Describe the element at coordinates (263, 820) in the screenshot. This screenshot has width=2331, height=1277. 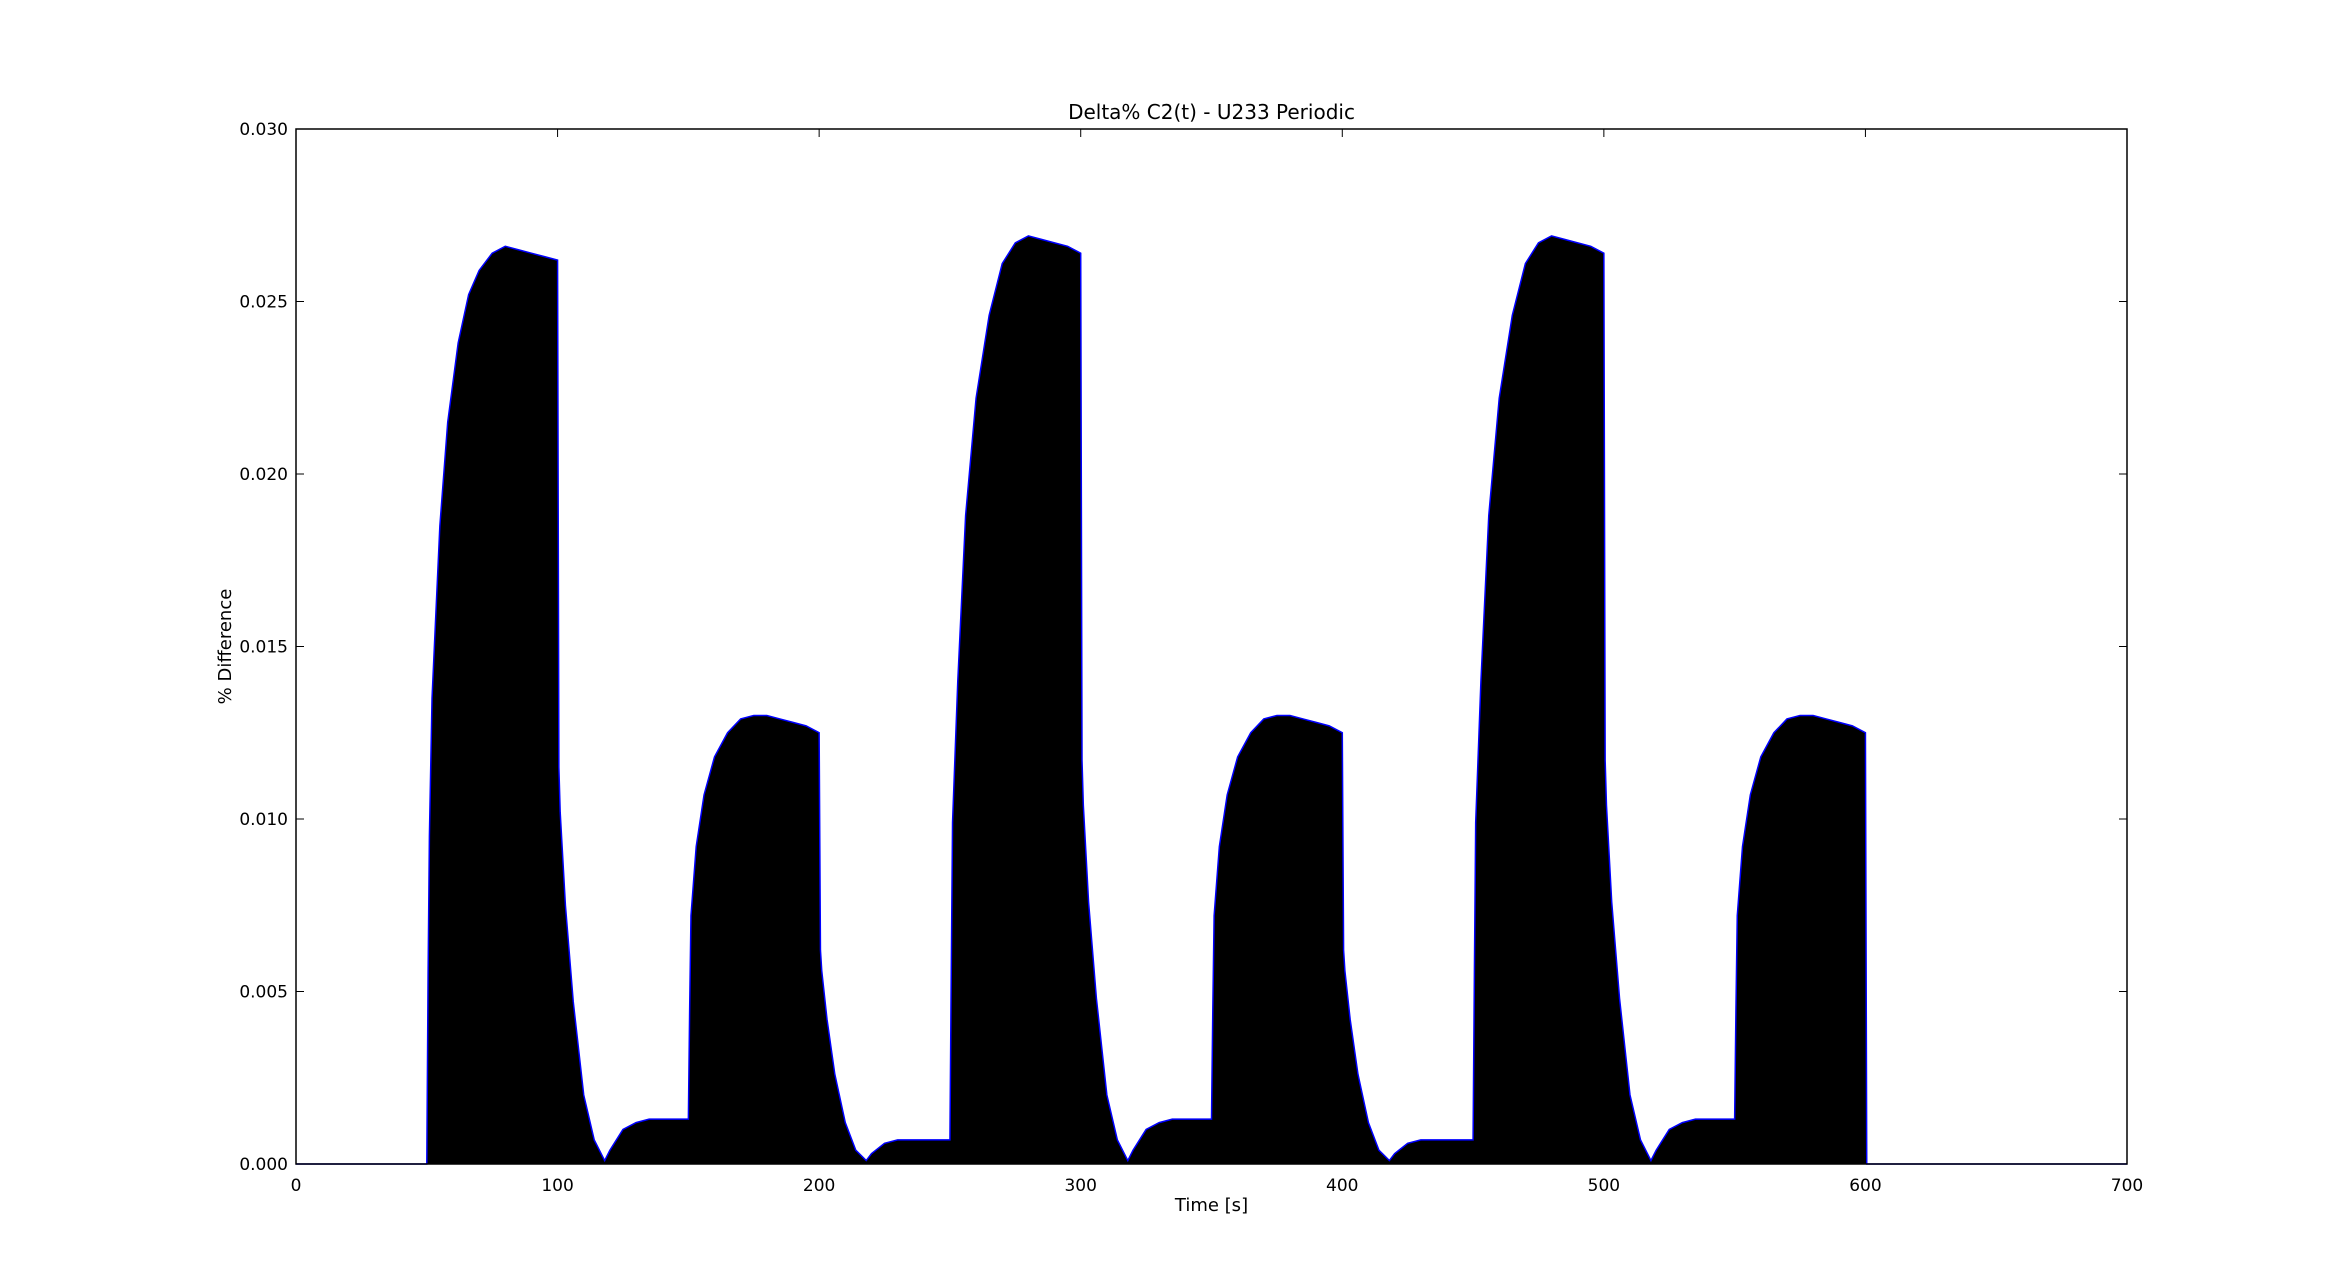
I see `y-tick-label: 0.010` at that location.